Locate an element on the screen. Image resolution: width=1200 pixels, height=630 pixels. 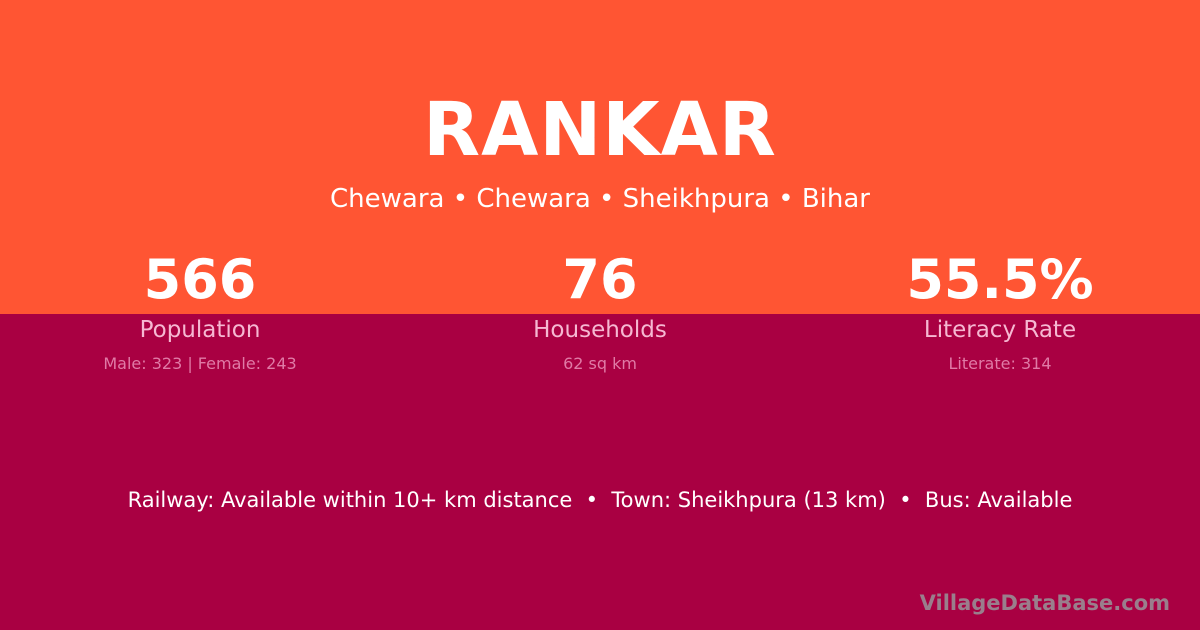
stat-label: Literacy Rate is located at coordinates (1000, 330).